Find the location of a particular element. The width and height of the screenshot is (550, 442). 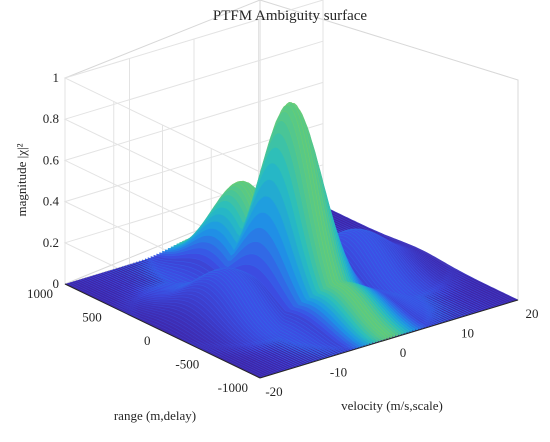

x-tick-label: 20 is located at coordinates (532, 313).